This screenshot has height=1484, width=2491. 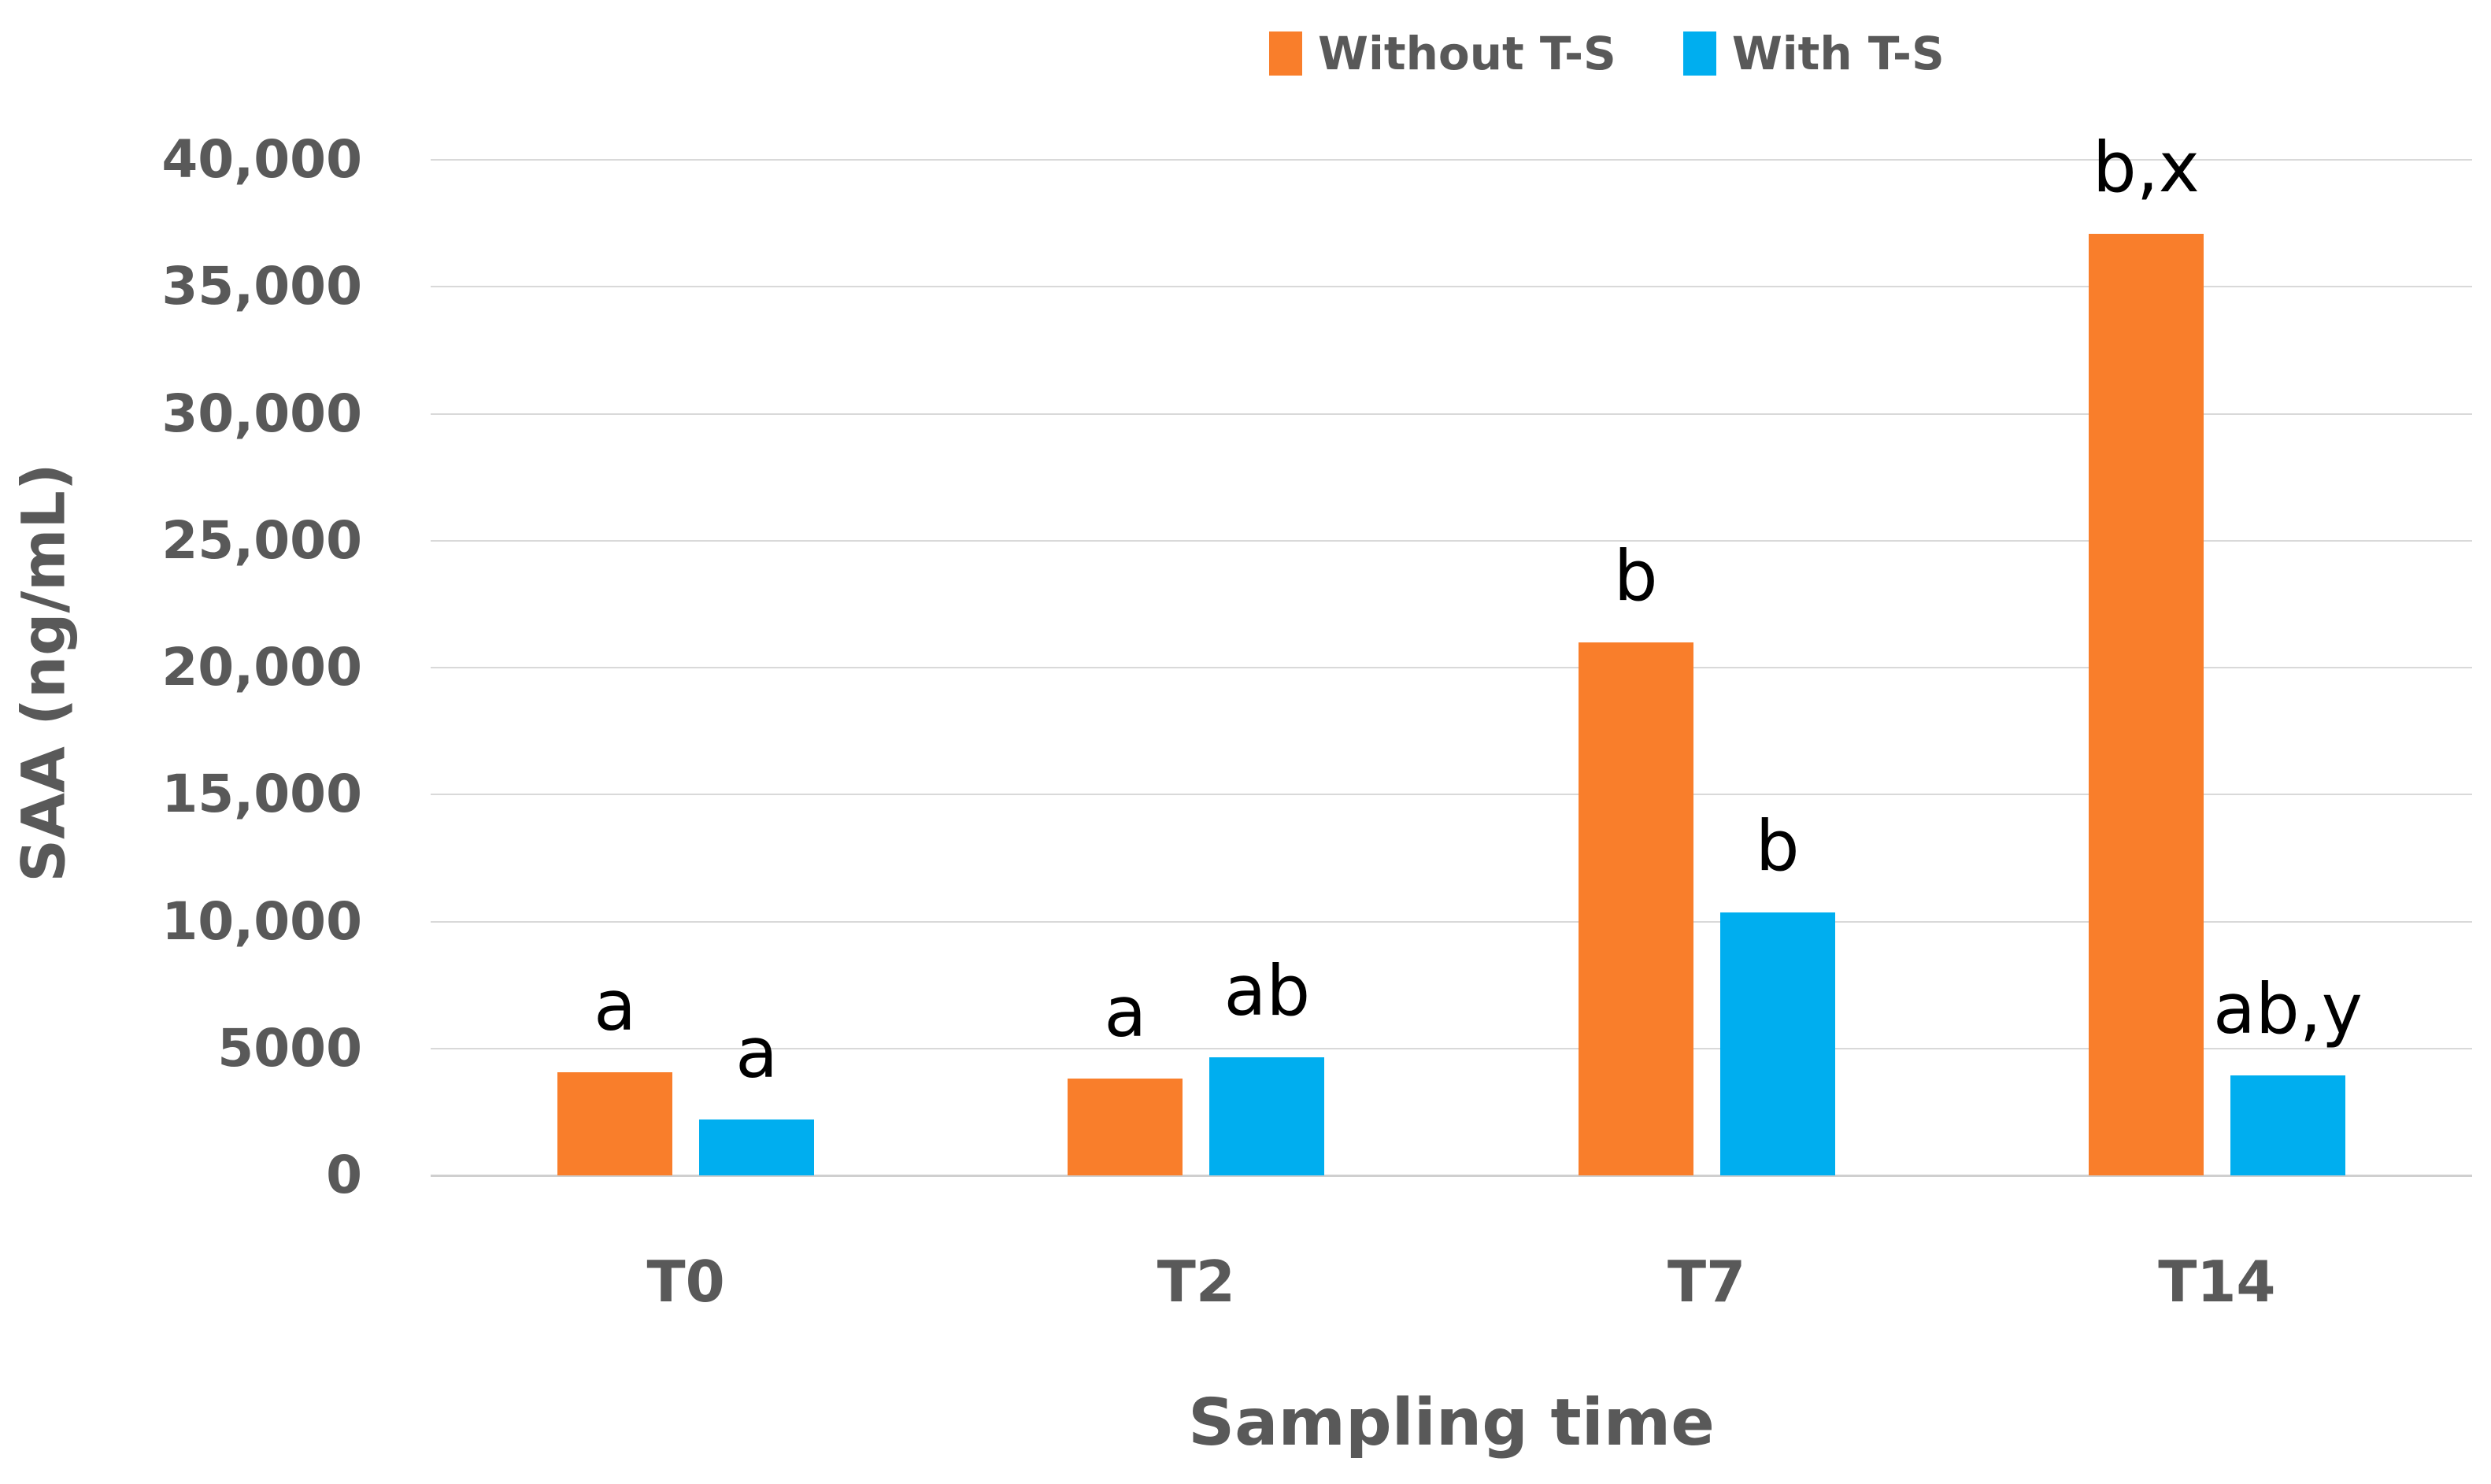 I want to click on bar-T14-with-ts, so click(x=2287, y=1125).